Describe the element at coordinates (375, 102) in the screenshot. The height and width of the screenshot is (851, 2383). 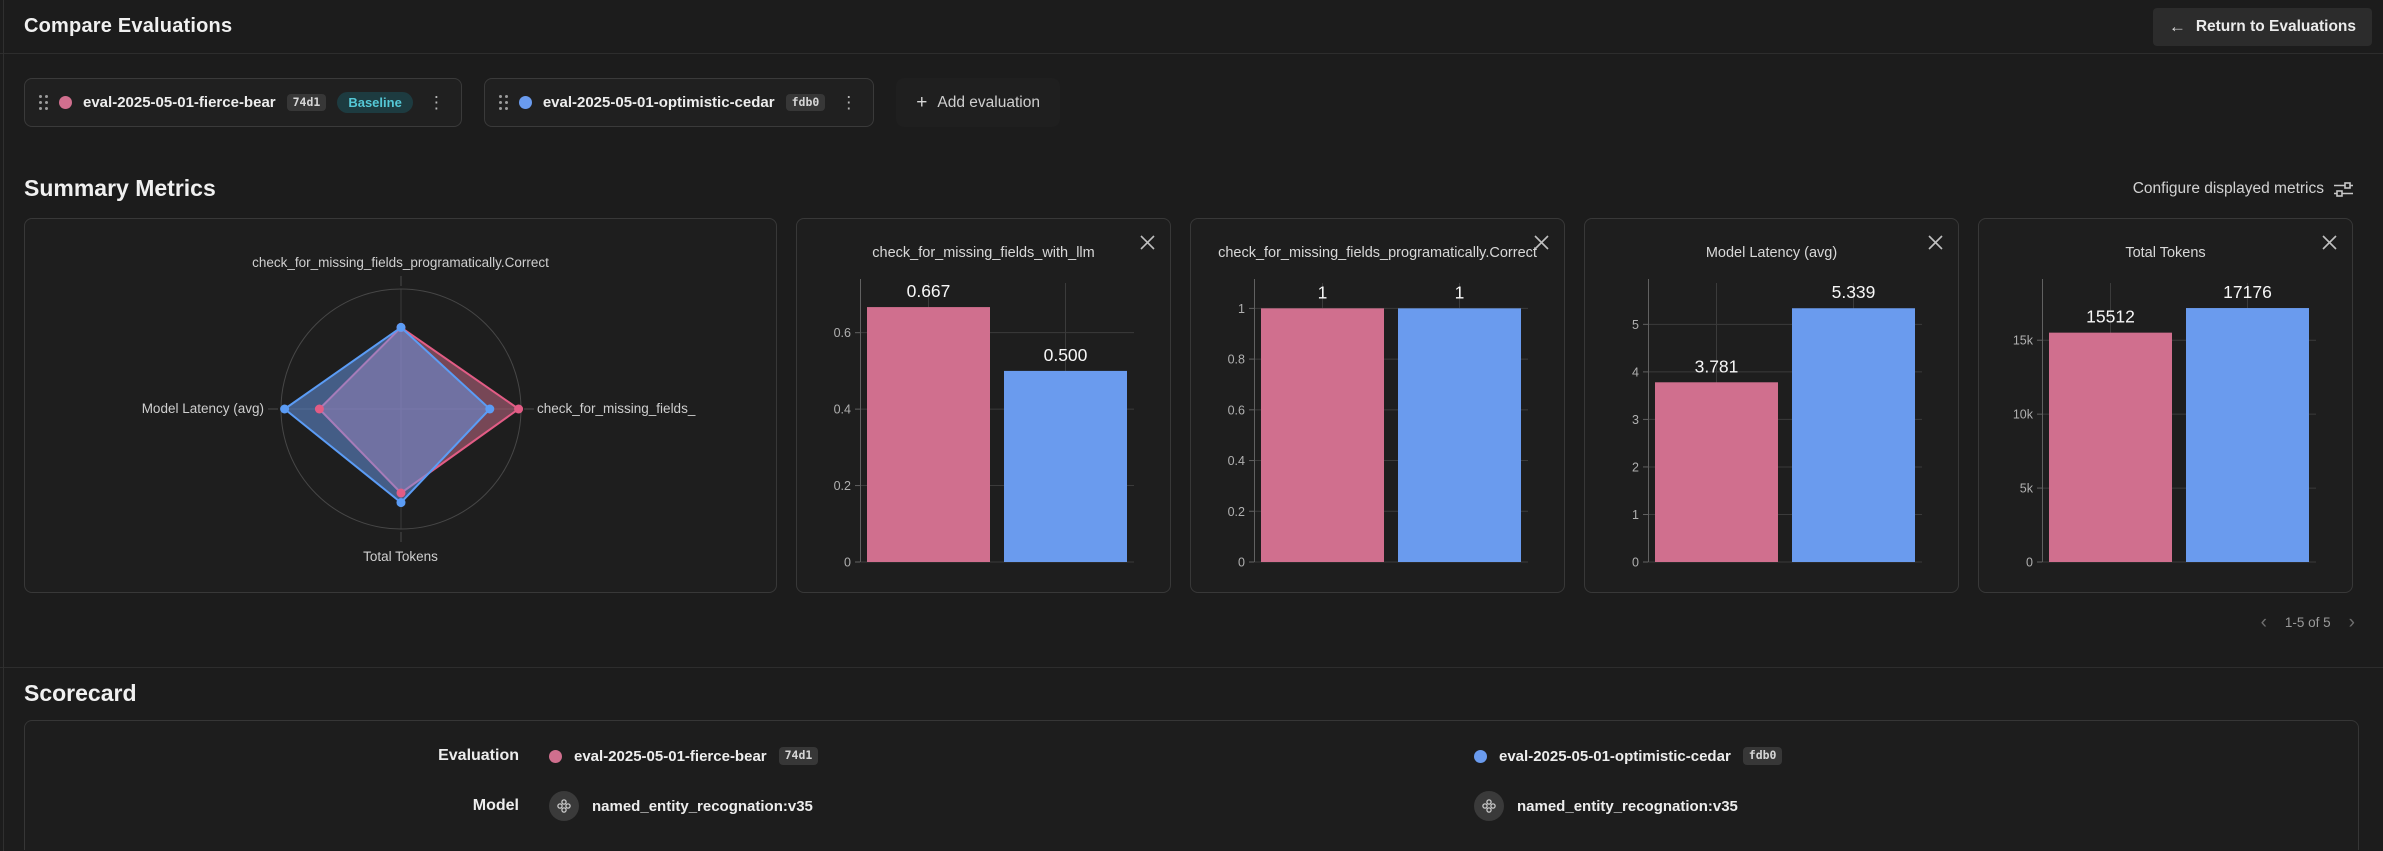
I see `baseline-badge: Baseline` at that location.